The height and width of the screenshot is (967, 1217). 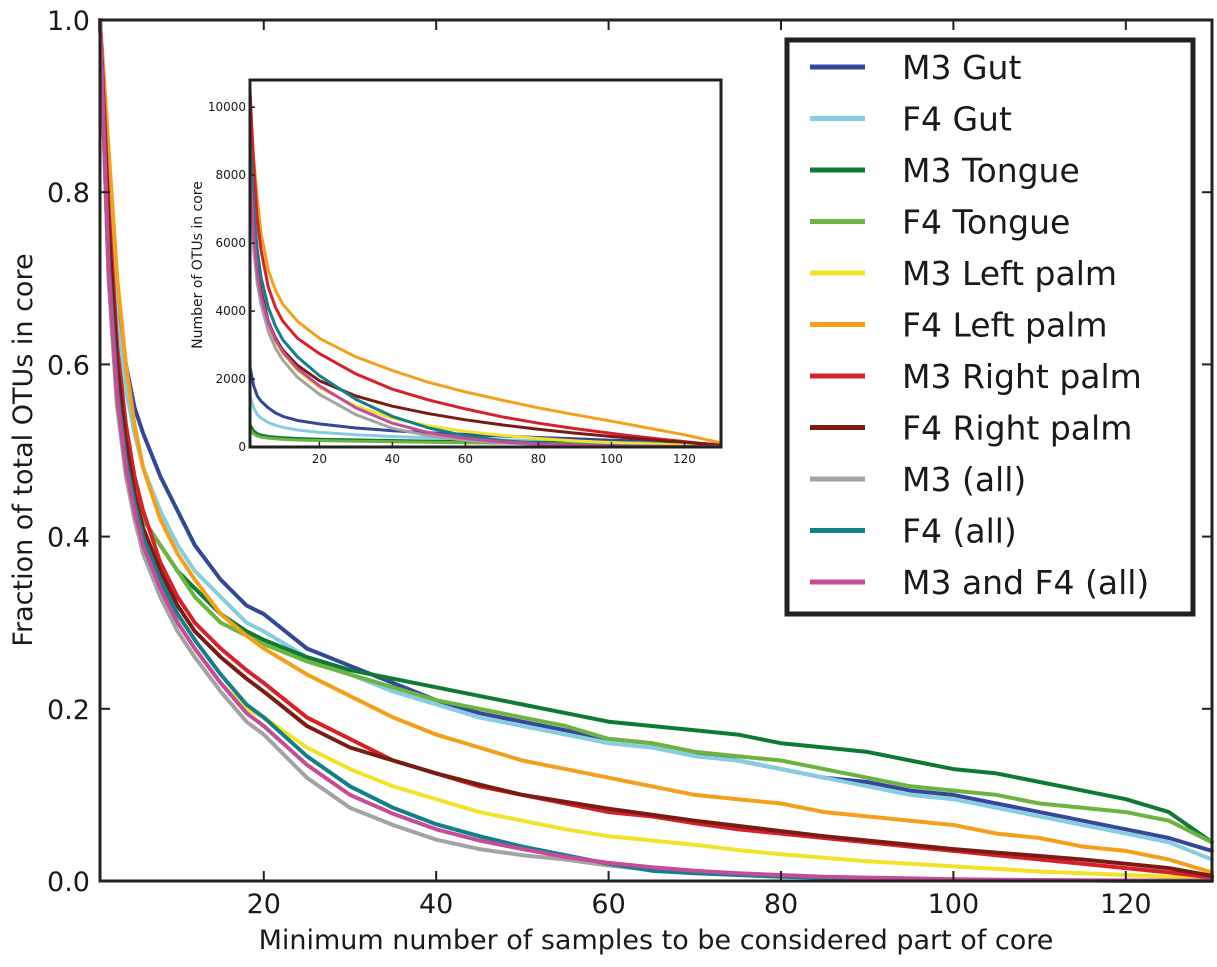 I want to click on legend-item-f4-tongue: F4 Tongue, so click(x=940, y=222).